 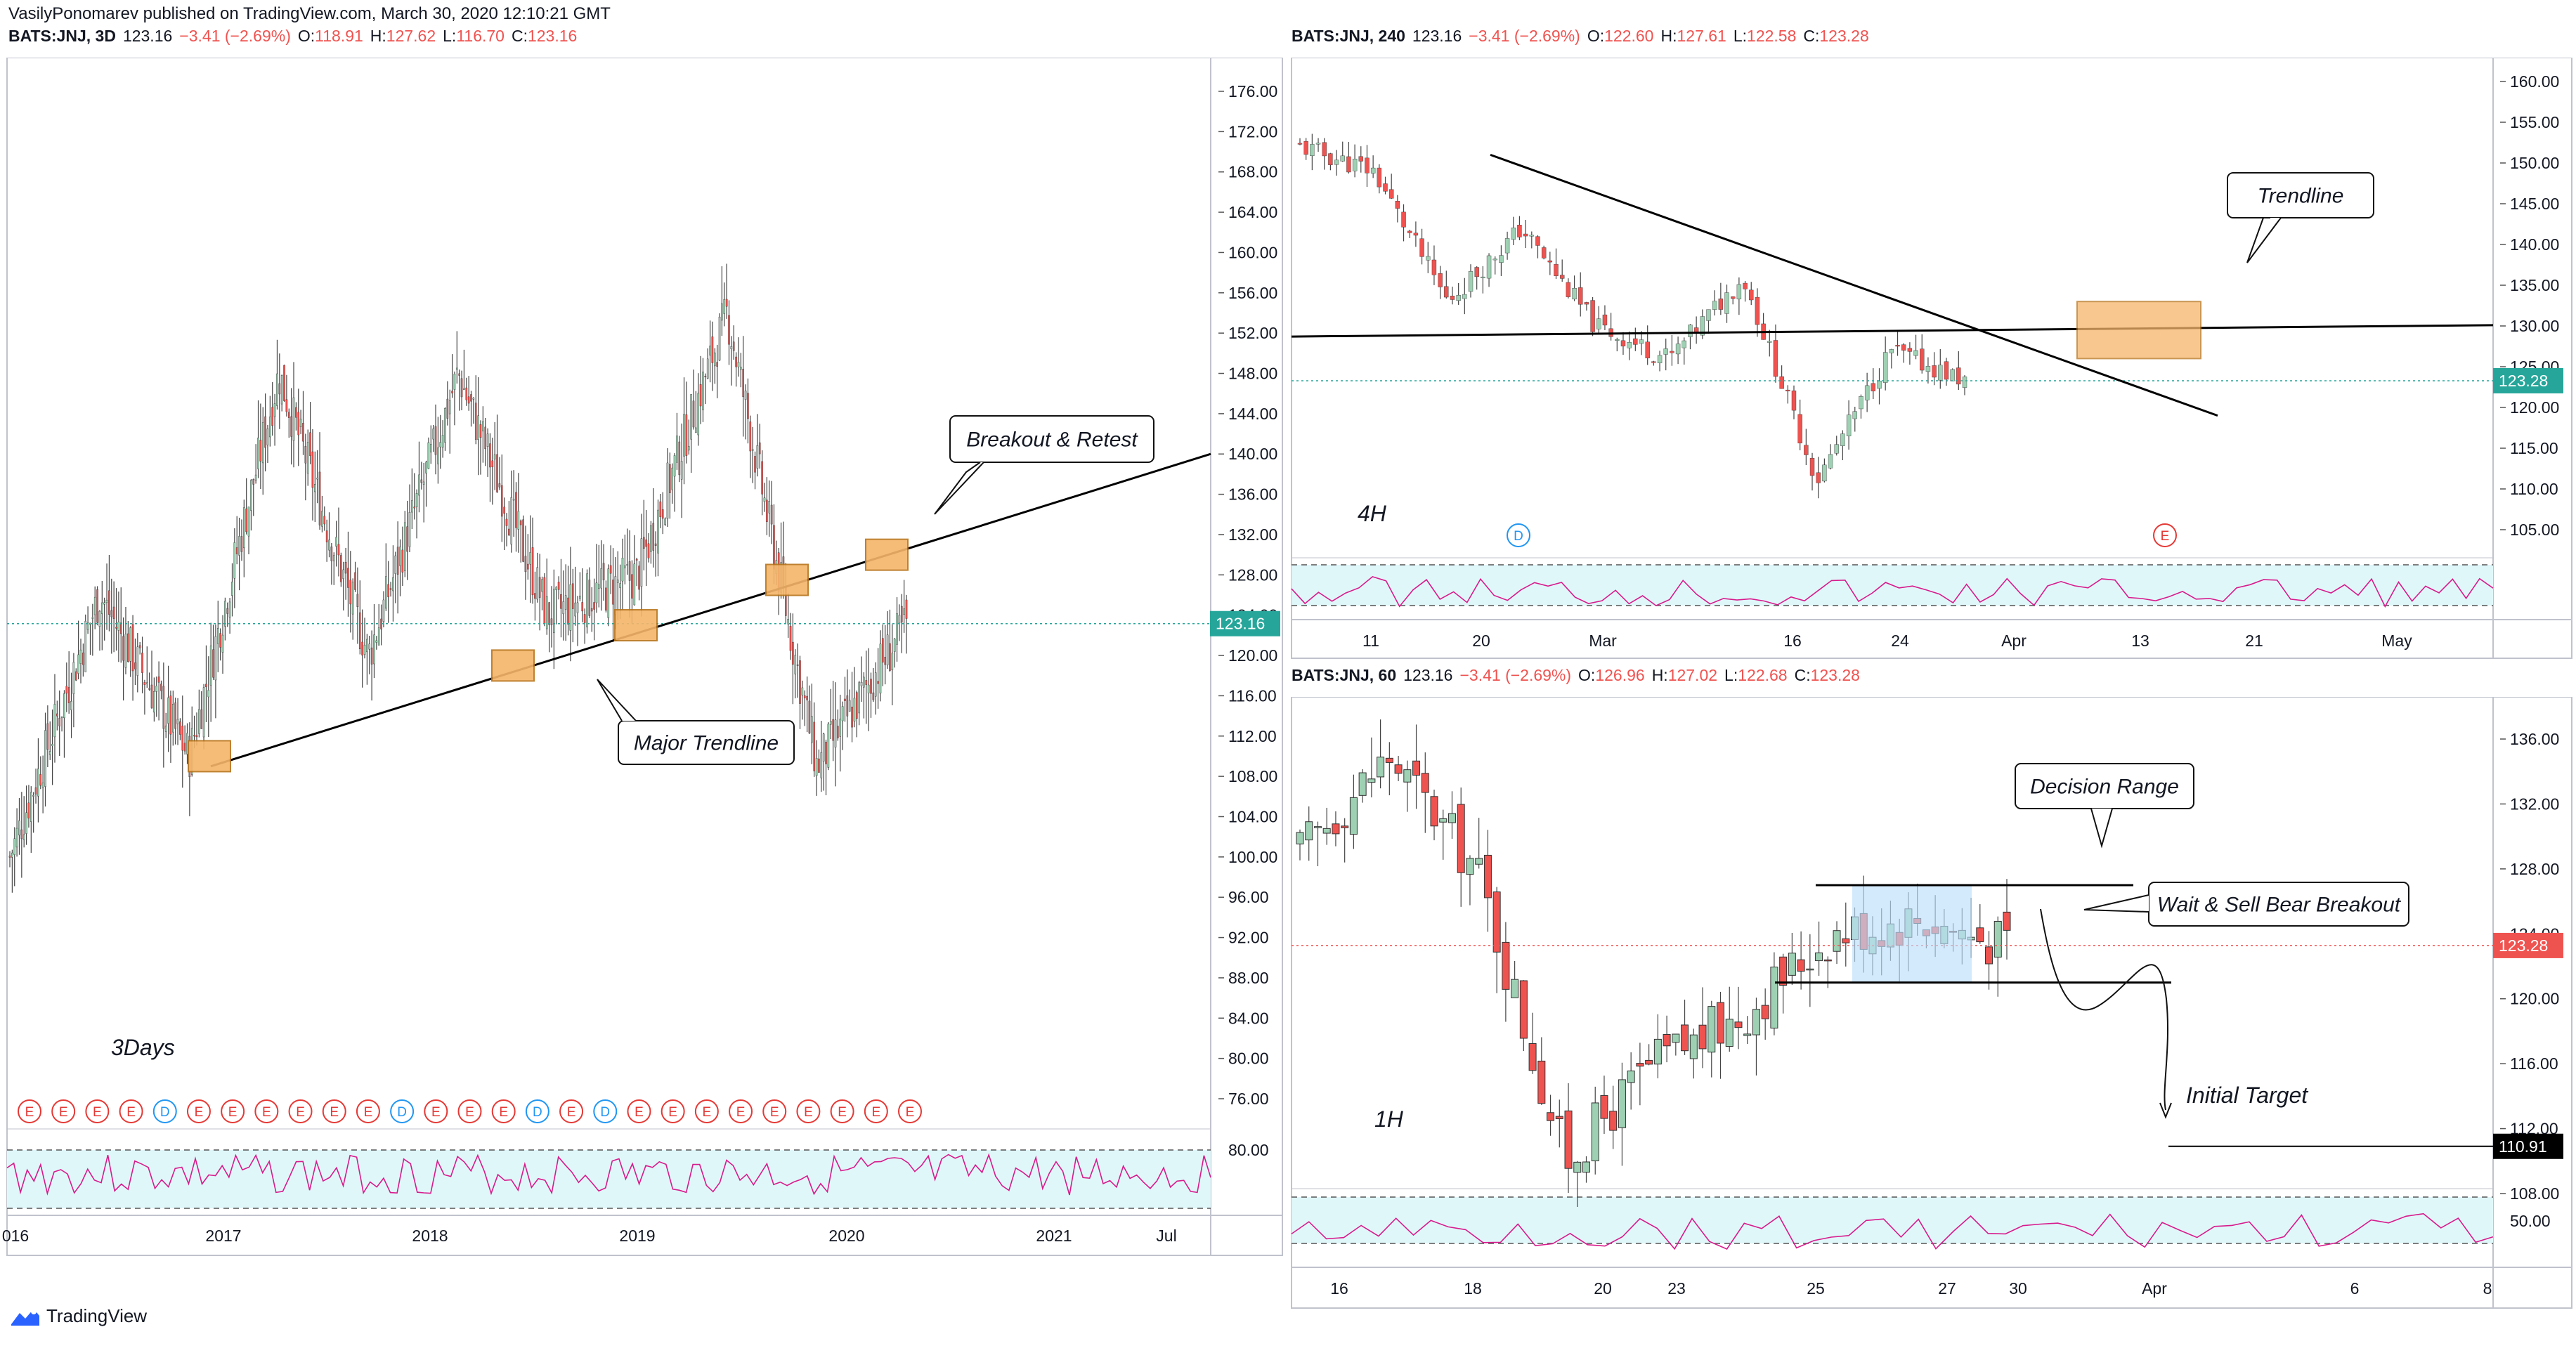 I want to click on time-tick-label: 24, so click(x=1900, y=641).